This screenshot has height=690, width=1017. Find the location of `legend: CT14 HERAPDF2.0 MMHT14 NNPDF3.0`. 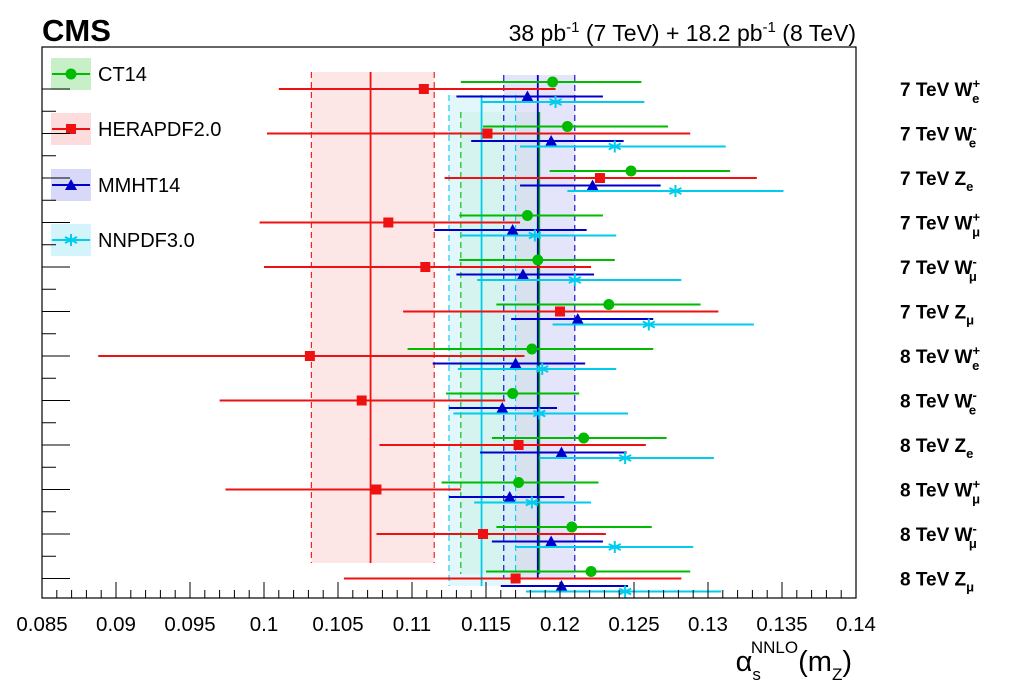

legend: CT14 HERAPDF2.0 MMHT14 NNPDF3.0 is located at coordinates (136, 157).